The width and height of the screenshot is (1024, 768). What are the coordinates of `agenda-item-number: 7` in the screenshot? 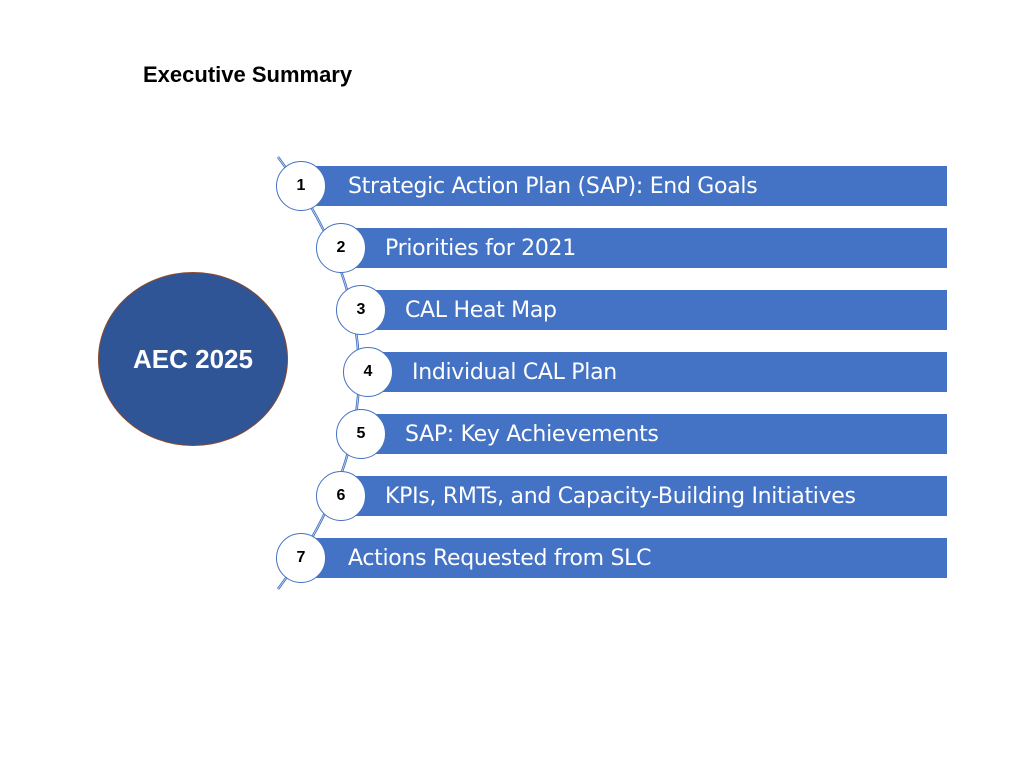 It's located at (301, 558).